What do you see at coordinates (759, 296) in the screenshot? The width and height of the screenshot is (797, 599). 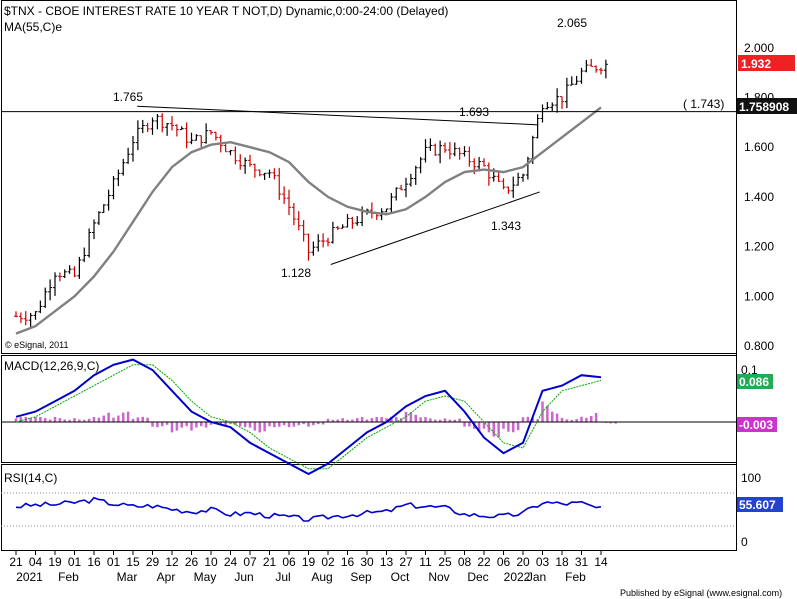 I see `price-tick-label: 1.000` at bounding box center [759, 296].